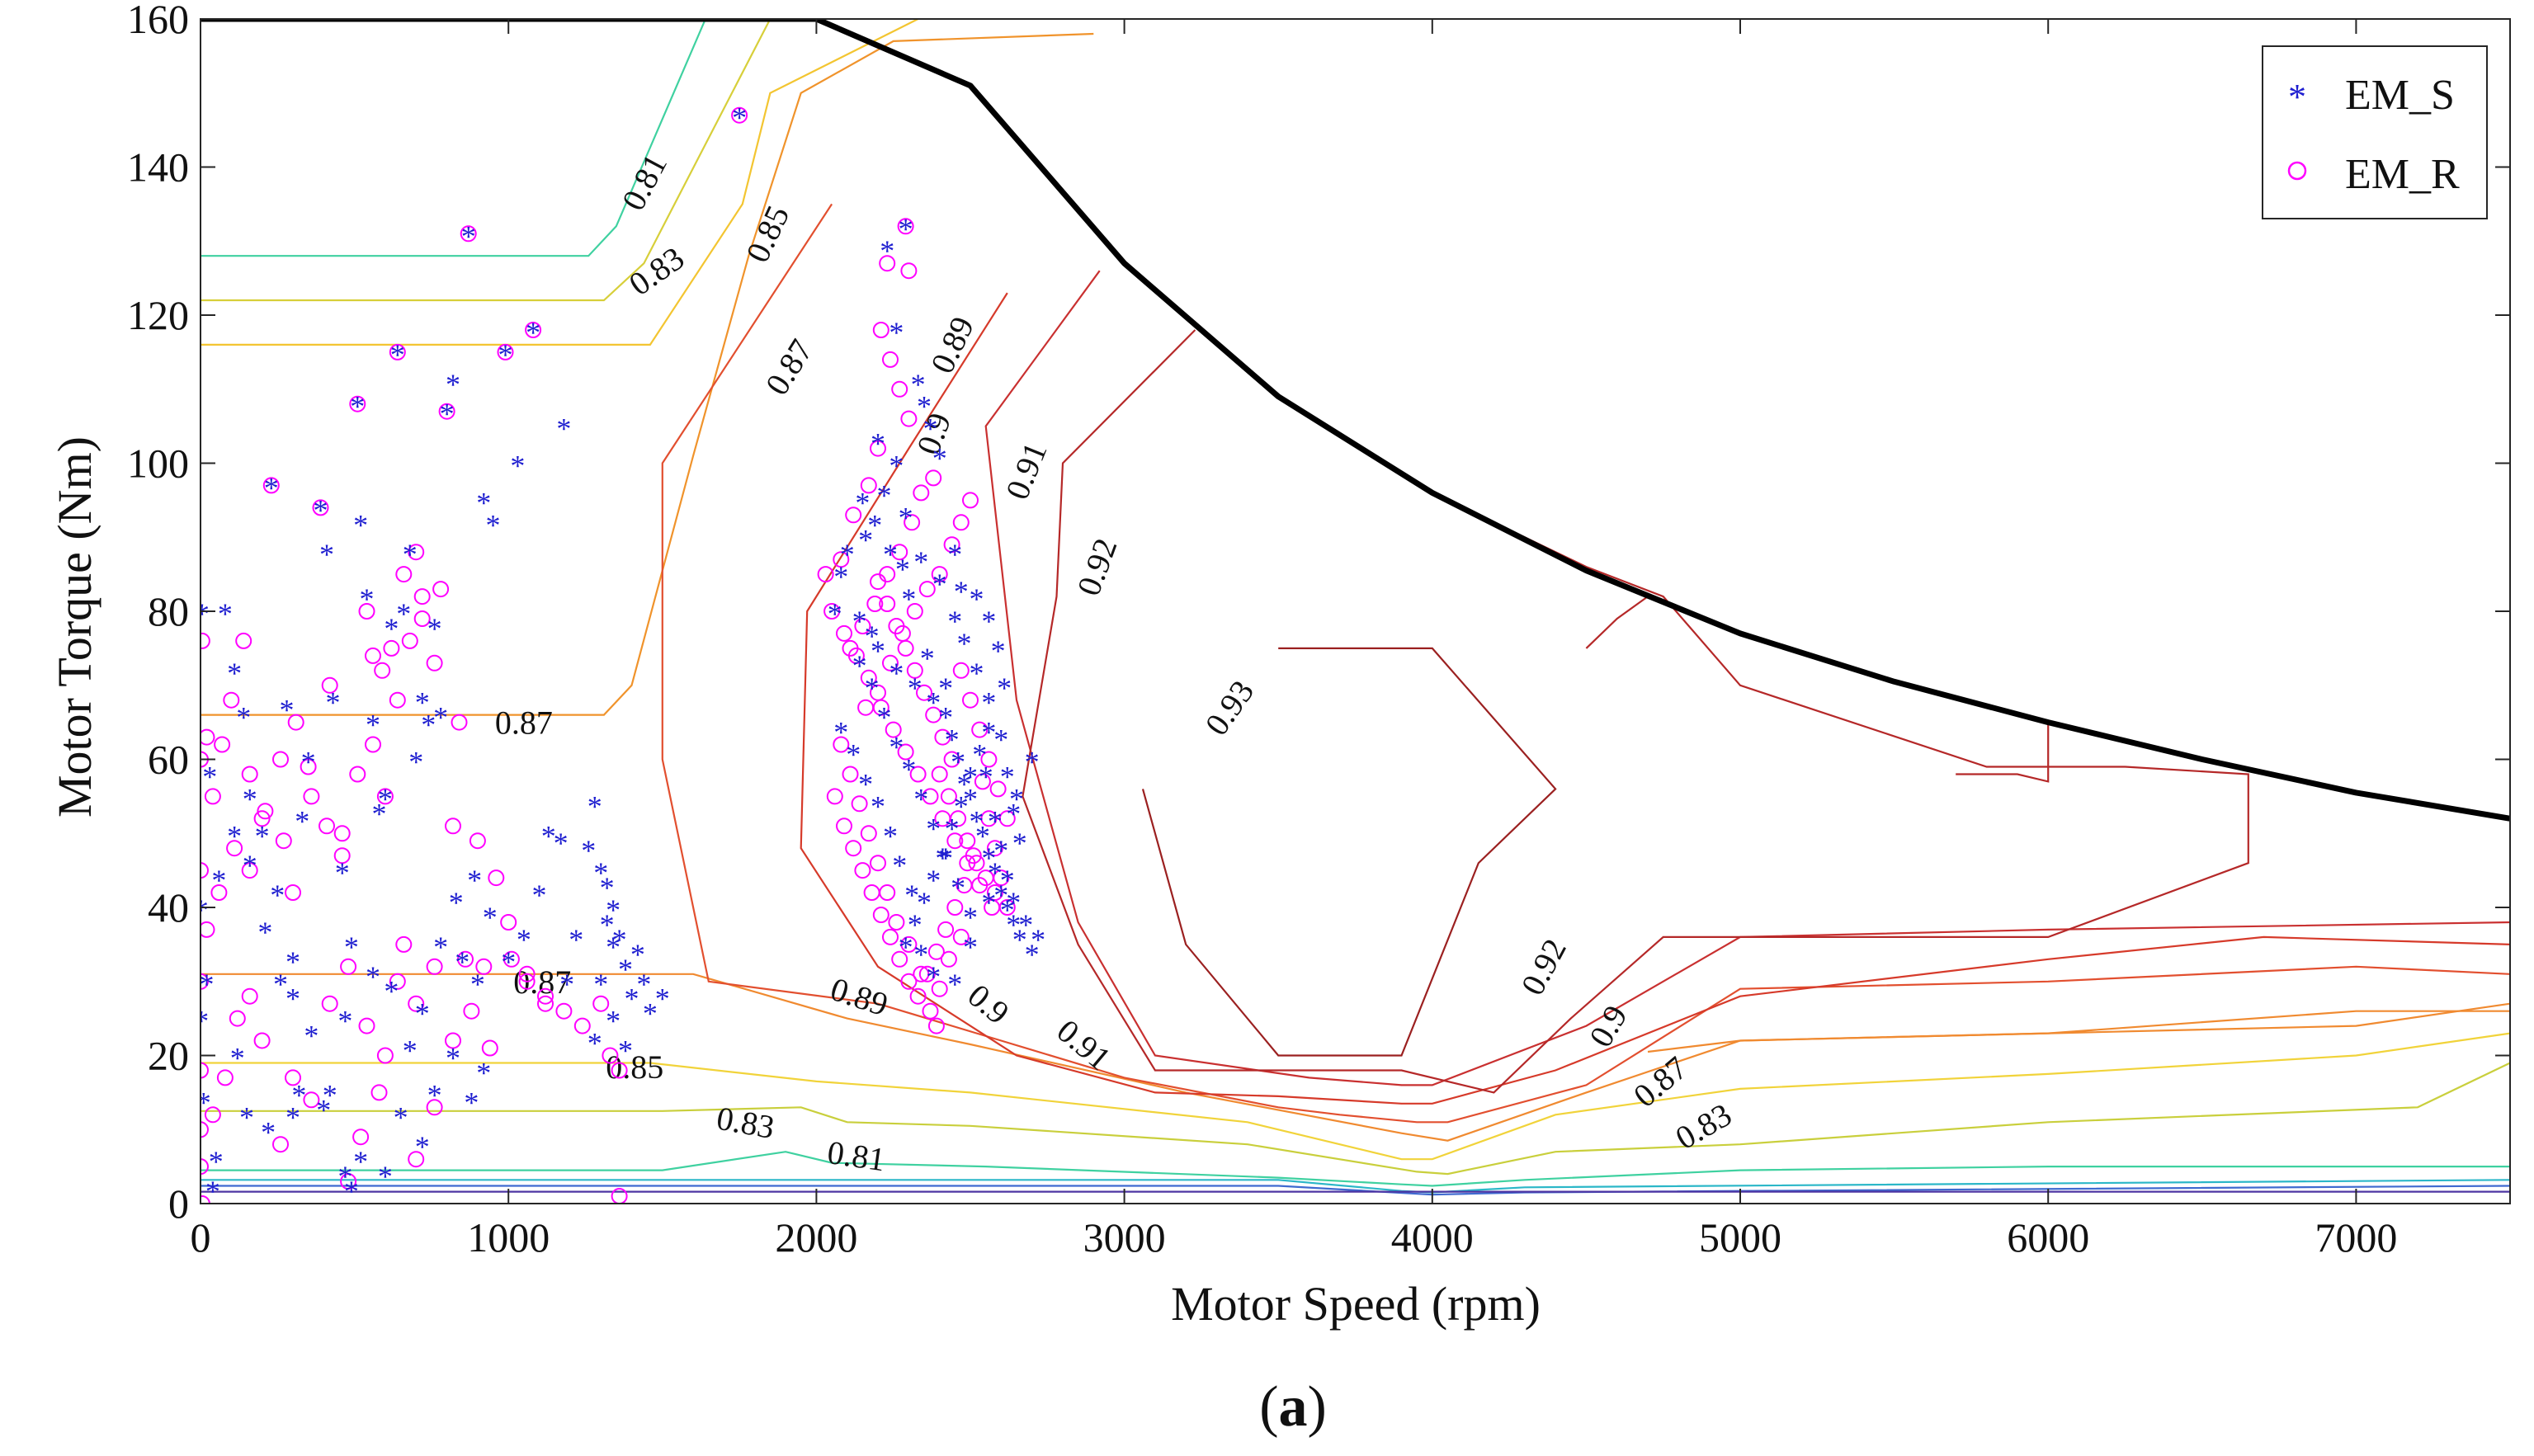  I want to click on x-tick-label: 0, so click(201, 1237).